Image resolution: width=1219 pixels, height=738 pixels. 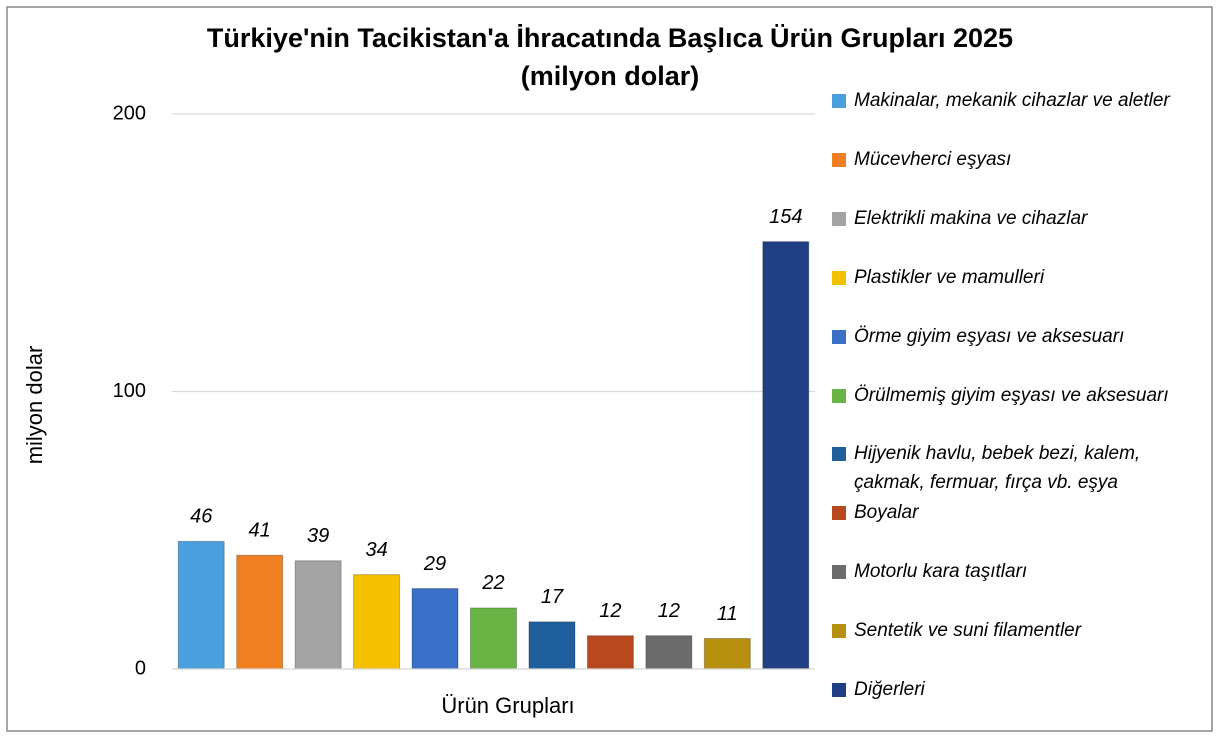 What do you see at coordinates (260, 531) in the screenshot?
I see `data-label: 41` at bounding box center [260, 531].